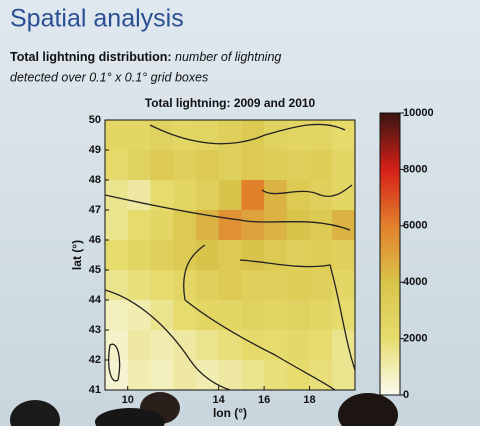  What do you see at coordinates (77, 255) in the screenshot?
I see `y-axis-label: lat (°)` at bounding box center [77, 255].